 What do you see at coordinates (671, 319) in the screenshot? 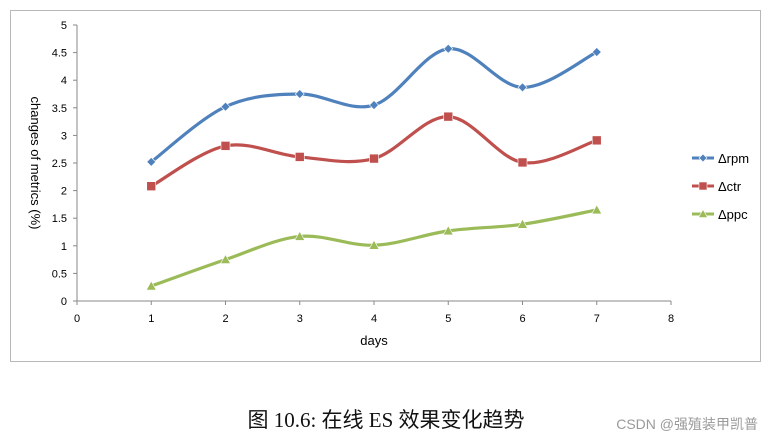
I see `x-tick-label: 8` at bounding box center [671, 319].